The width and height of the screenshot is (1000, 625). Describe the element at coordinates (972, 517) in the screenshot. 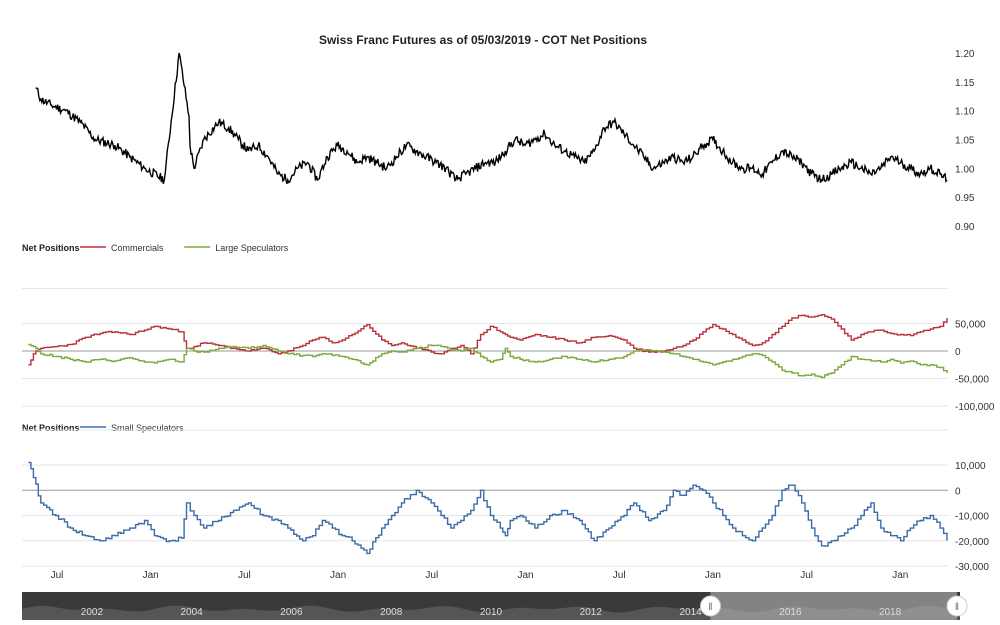

I see `small-y-tick-label: -10,000` at that location.